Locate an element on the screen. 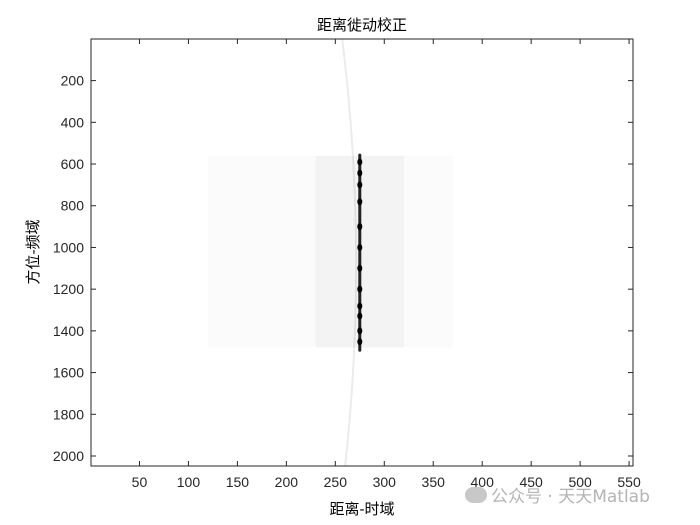 The height and width of the screenshot is (525, 700). chart-title: 距离徙动校正 is located at coordinates (362, 25).